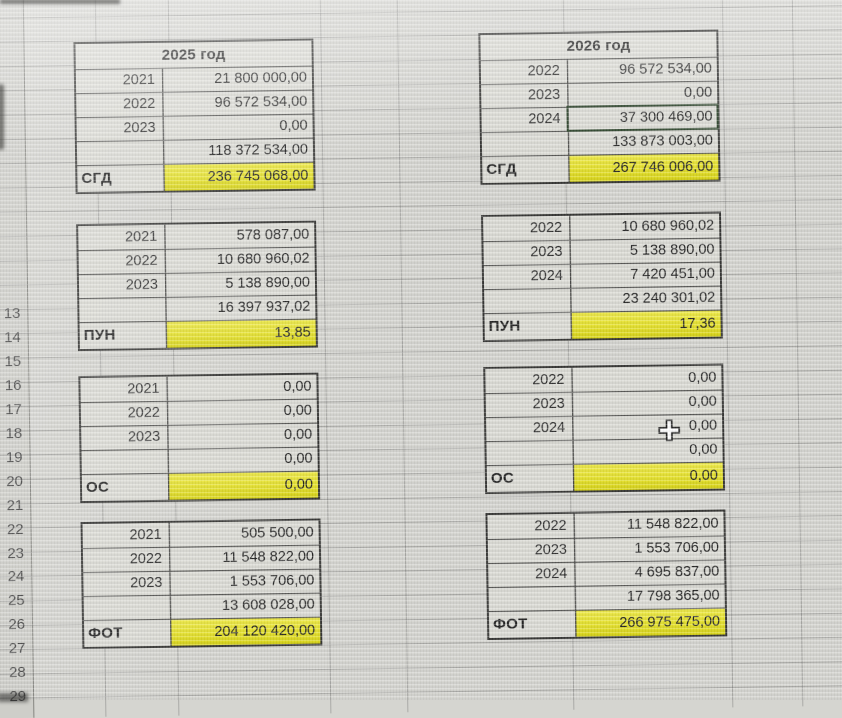 Image resolution: width=842 pixels, height=718 pixels. Describe the element at coordinates (650, 622) in the screenshot. I see `total-value-cell: 266 975 475,00` at that location.